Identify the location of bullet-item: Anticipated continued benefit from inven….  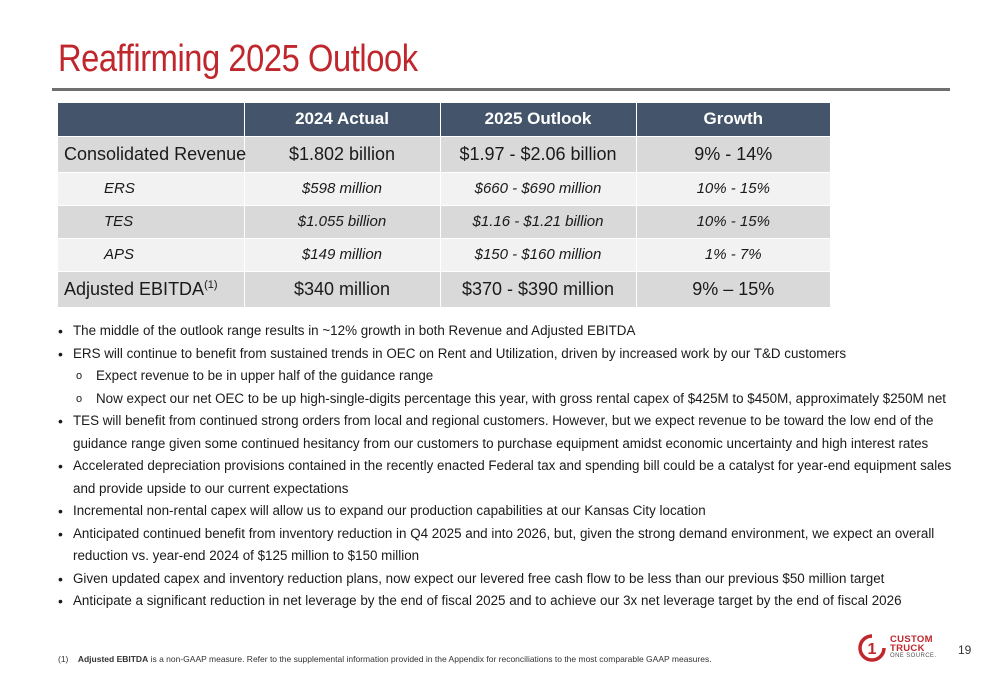
(510, 545).